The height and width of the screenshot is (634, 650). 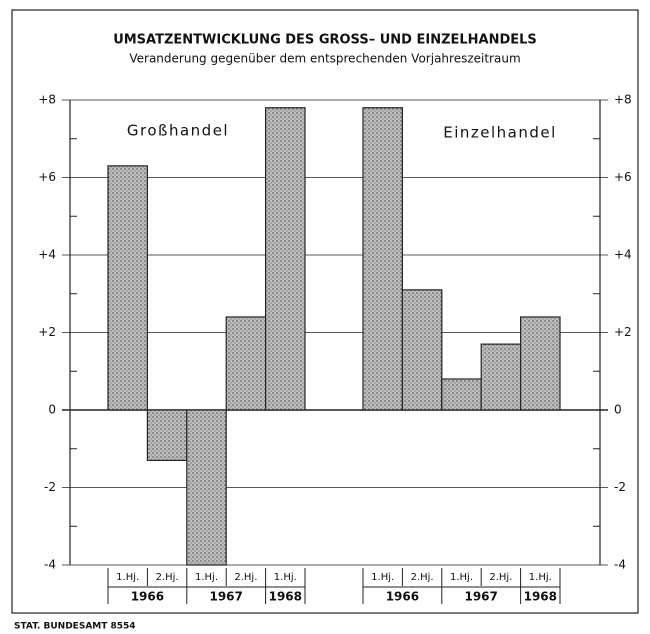 I want to click on y-tick-label-right: +8, so click(x=623, y=100).